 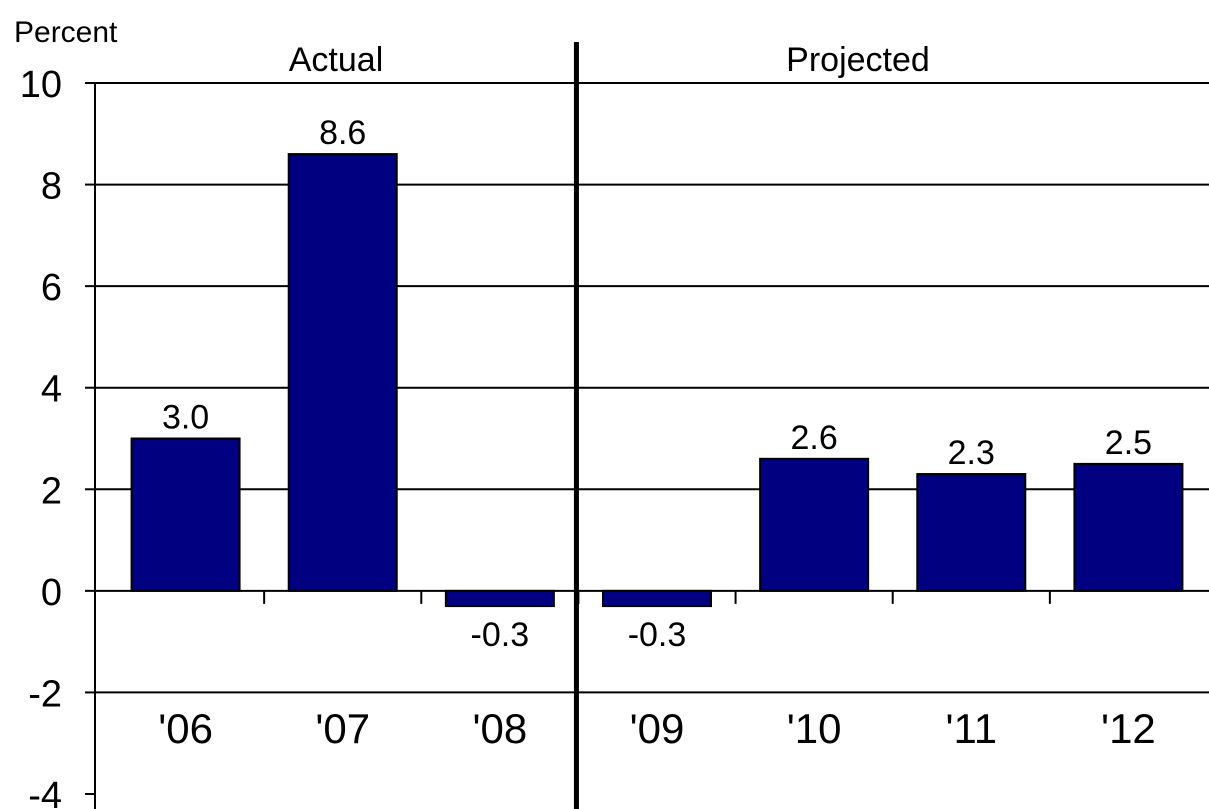 What do you see at coordinates (51, 288) in the screenshot?
I see `y-tick-label: 6` at bounding box center [51, 288].